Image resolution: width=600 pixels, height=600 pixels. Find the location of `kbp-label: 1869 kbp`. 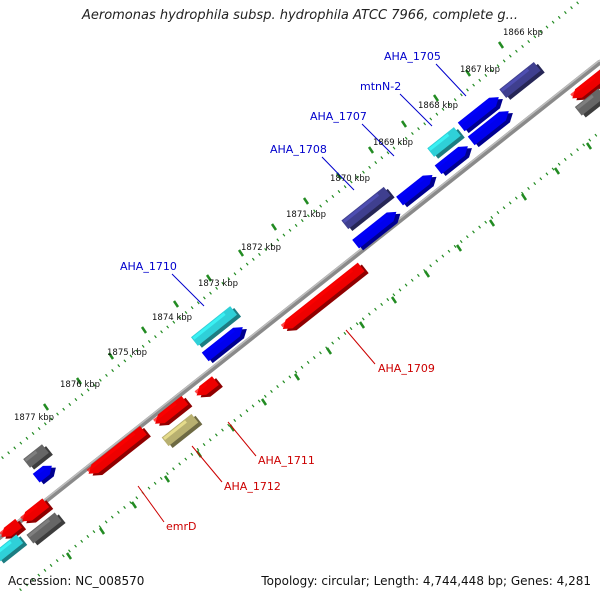

kbp-label: 1869 kbp is located at coordinates (393, 143).